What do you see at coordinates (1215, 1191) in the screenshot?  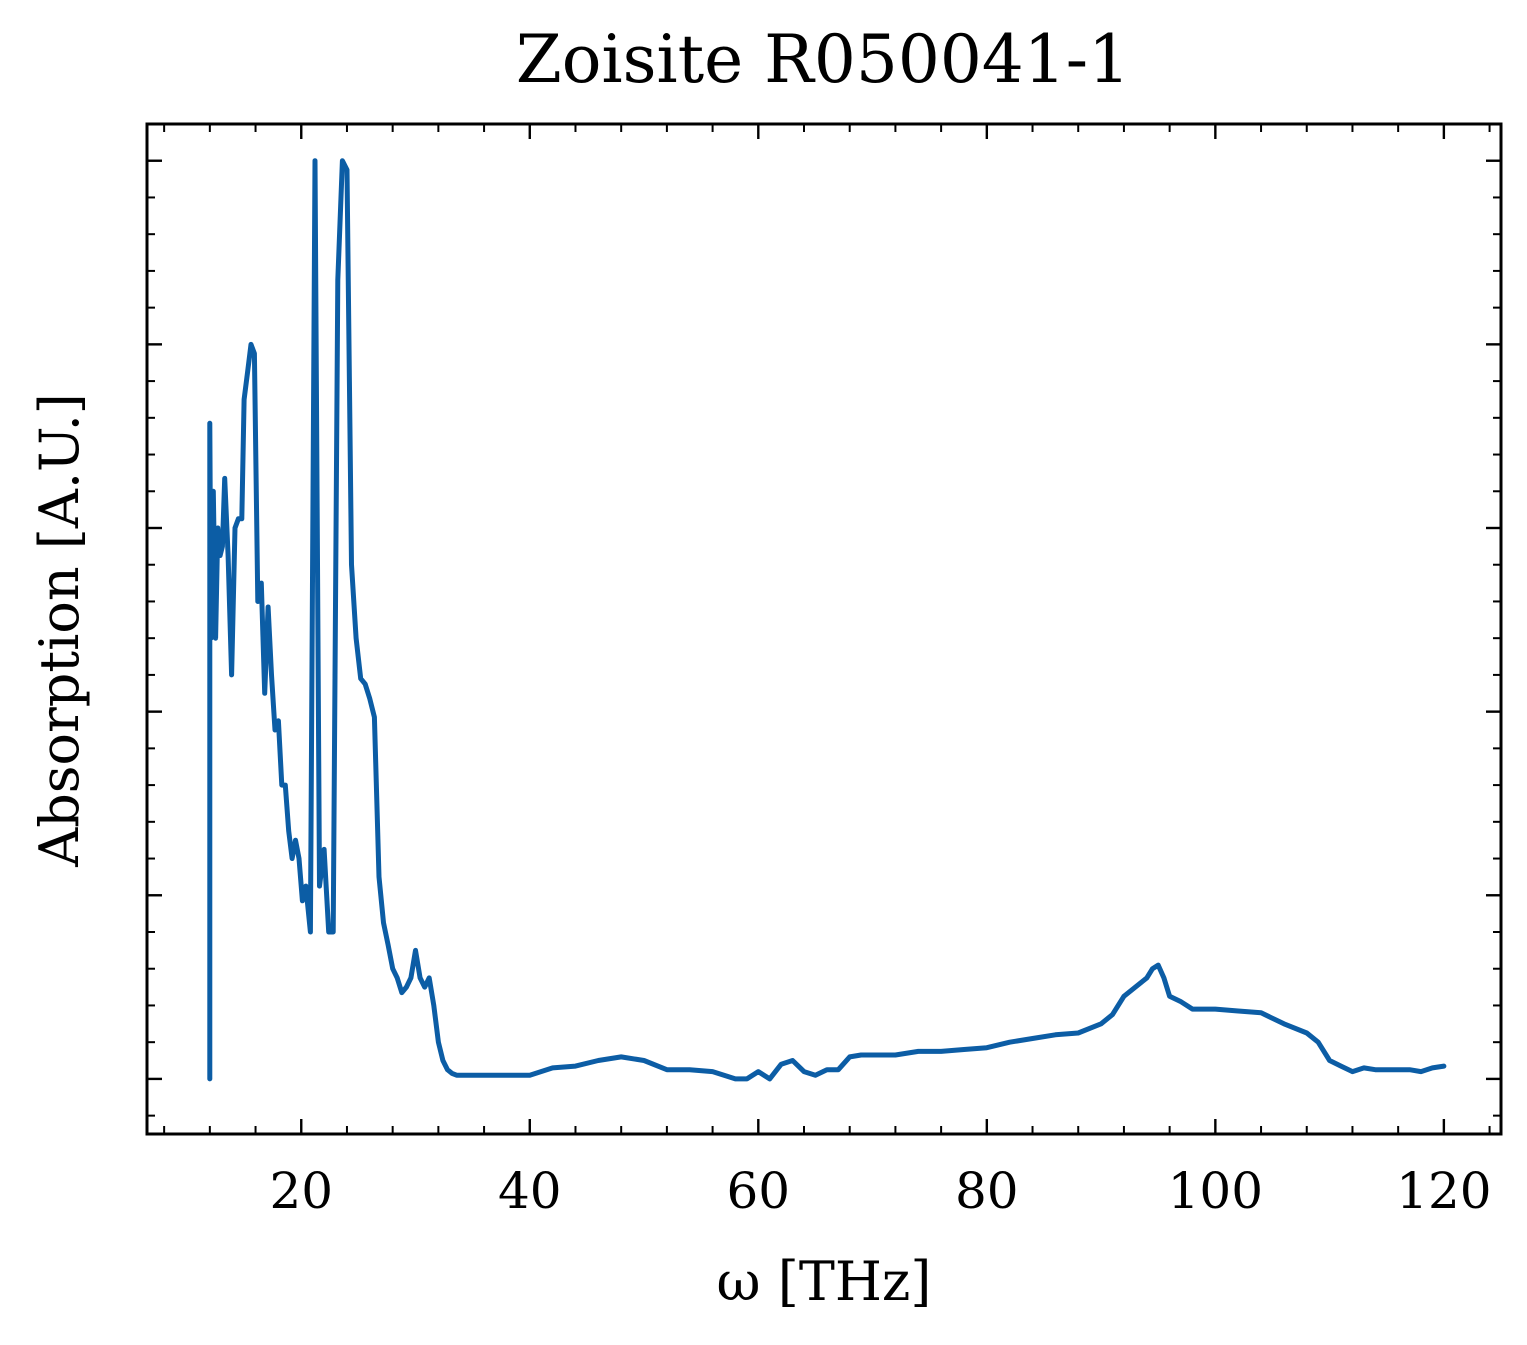 I see `x-tick-label: 100` at bounding box center [1215, 1191].